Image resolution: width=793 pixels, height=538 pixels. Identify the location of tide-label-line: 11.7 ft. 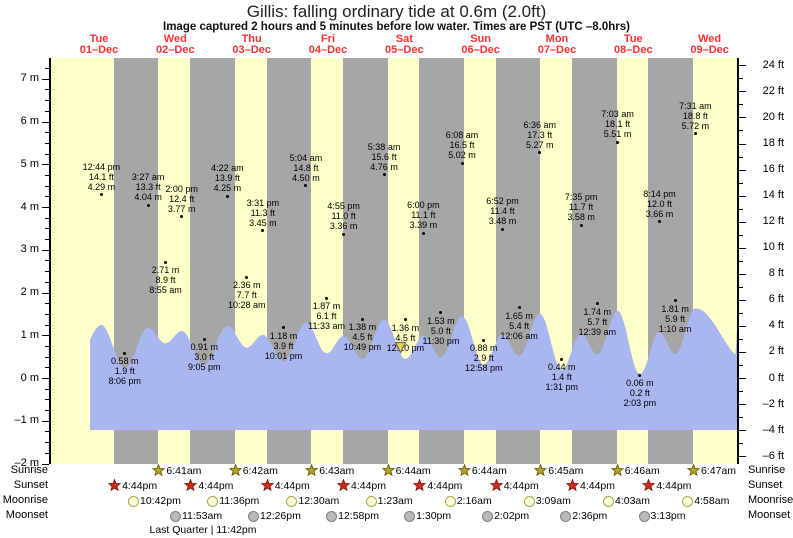
(581, 207).